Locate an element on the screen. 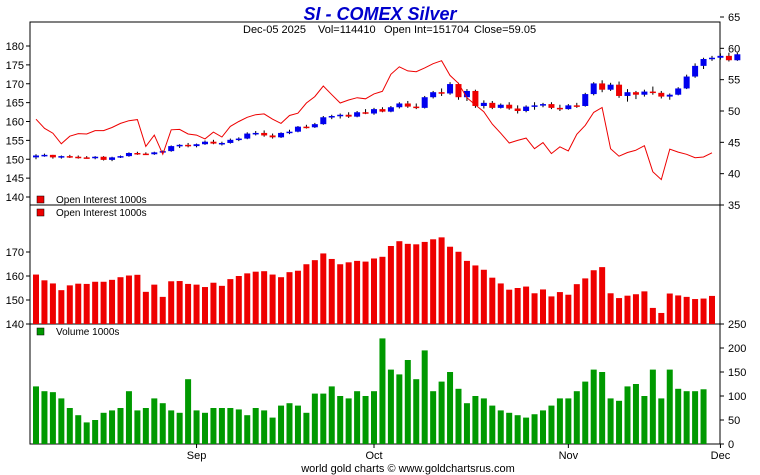 The height and width of the screenshot is (475, 760). chart-title: SI - COMEX Silver is located at coordinates (380, 14).